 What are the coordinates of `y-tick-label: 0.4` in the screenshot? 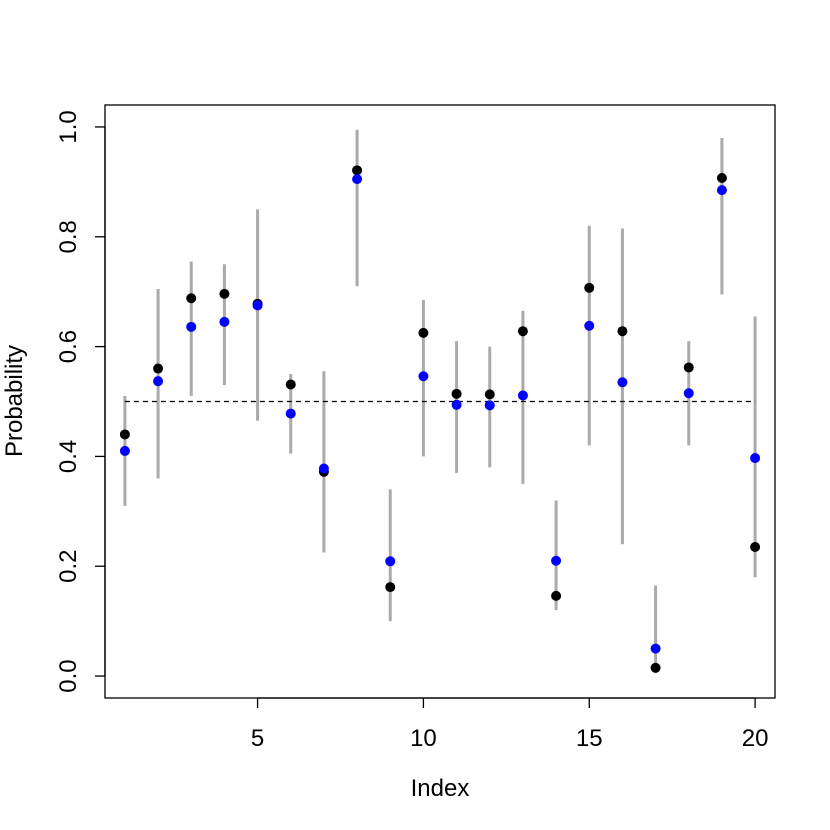 It's located at (68, 456).